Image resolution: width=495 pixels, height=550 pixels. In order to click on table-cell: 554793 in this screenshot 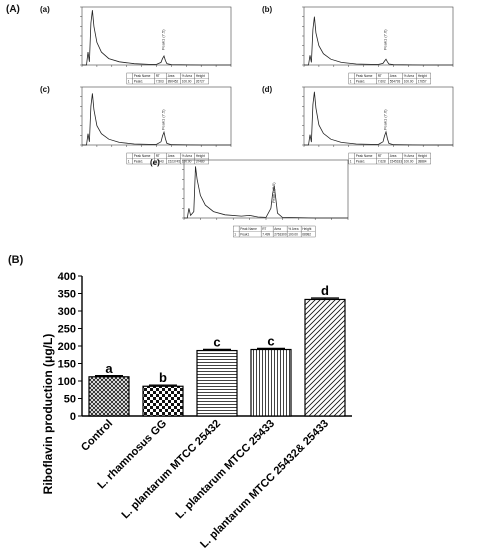, I will do `click(395, 82)`.